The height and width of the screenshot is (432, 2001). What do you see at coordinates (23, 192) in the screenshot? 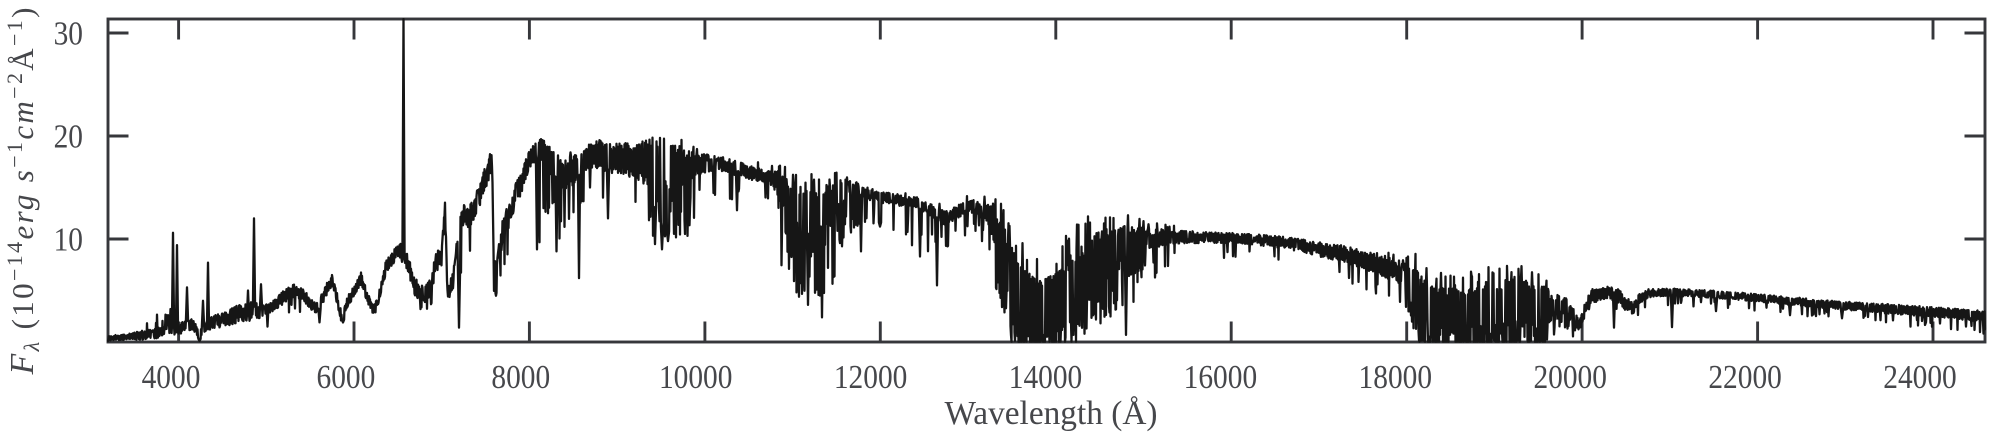
I see `svg-text: Fλ (10−14erg s−1cm−2Å−1)` at bounding box center [23, 192].